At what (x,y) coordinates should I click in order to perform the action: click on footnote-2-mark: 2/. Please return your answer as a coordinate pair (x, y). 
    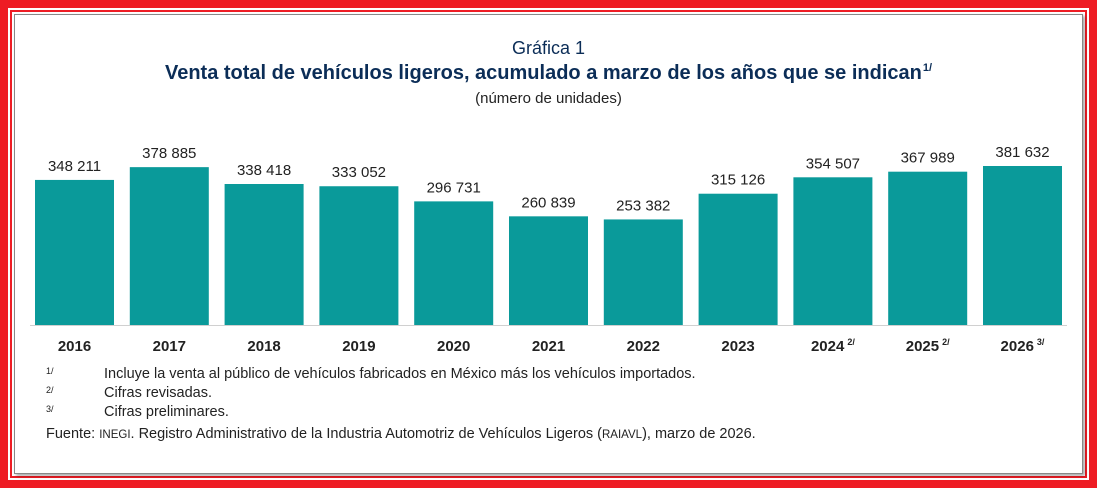
    Looking at the image, I should click on (50, 390).